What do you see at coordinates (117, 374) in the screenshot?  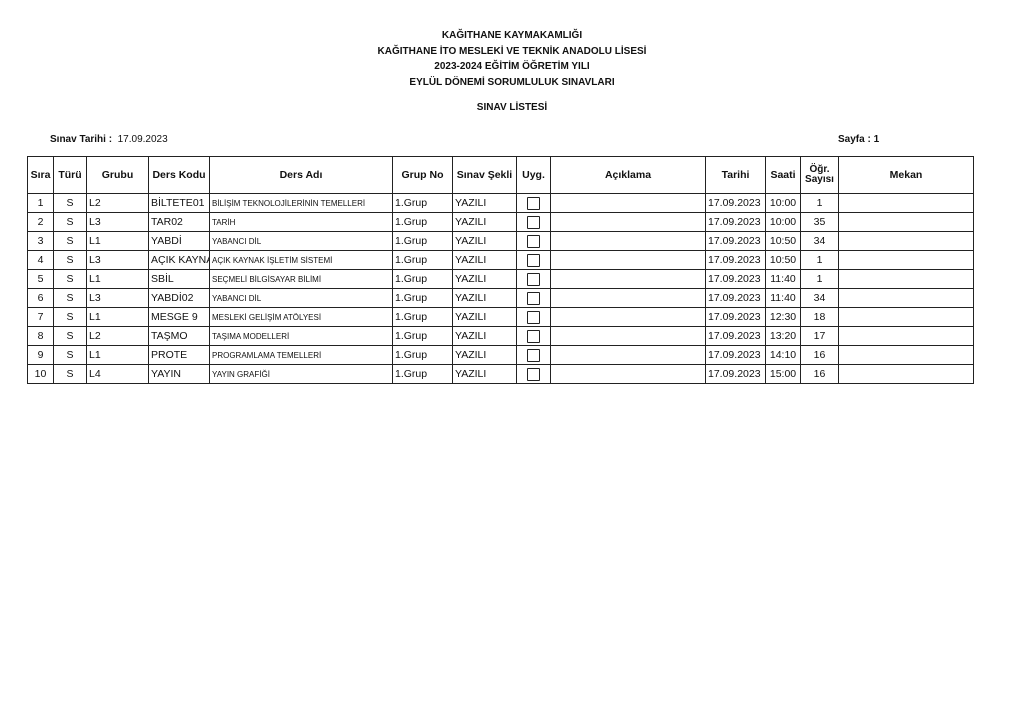 I see `cell-grubu: L4` at bounding box center [117, 374].